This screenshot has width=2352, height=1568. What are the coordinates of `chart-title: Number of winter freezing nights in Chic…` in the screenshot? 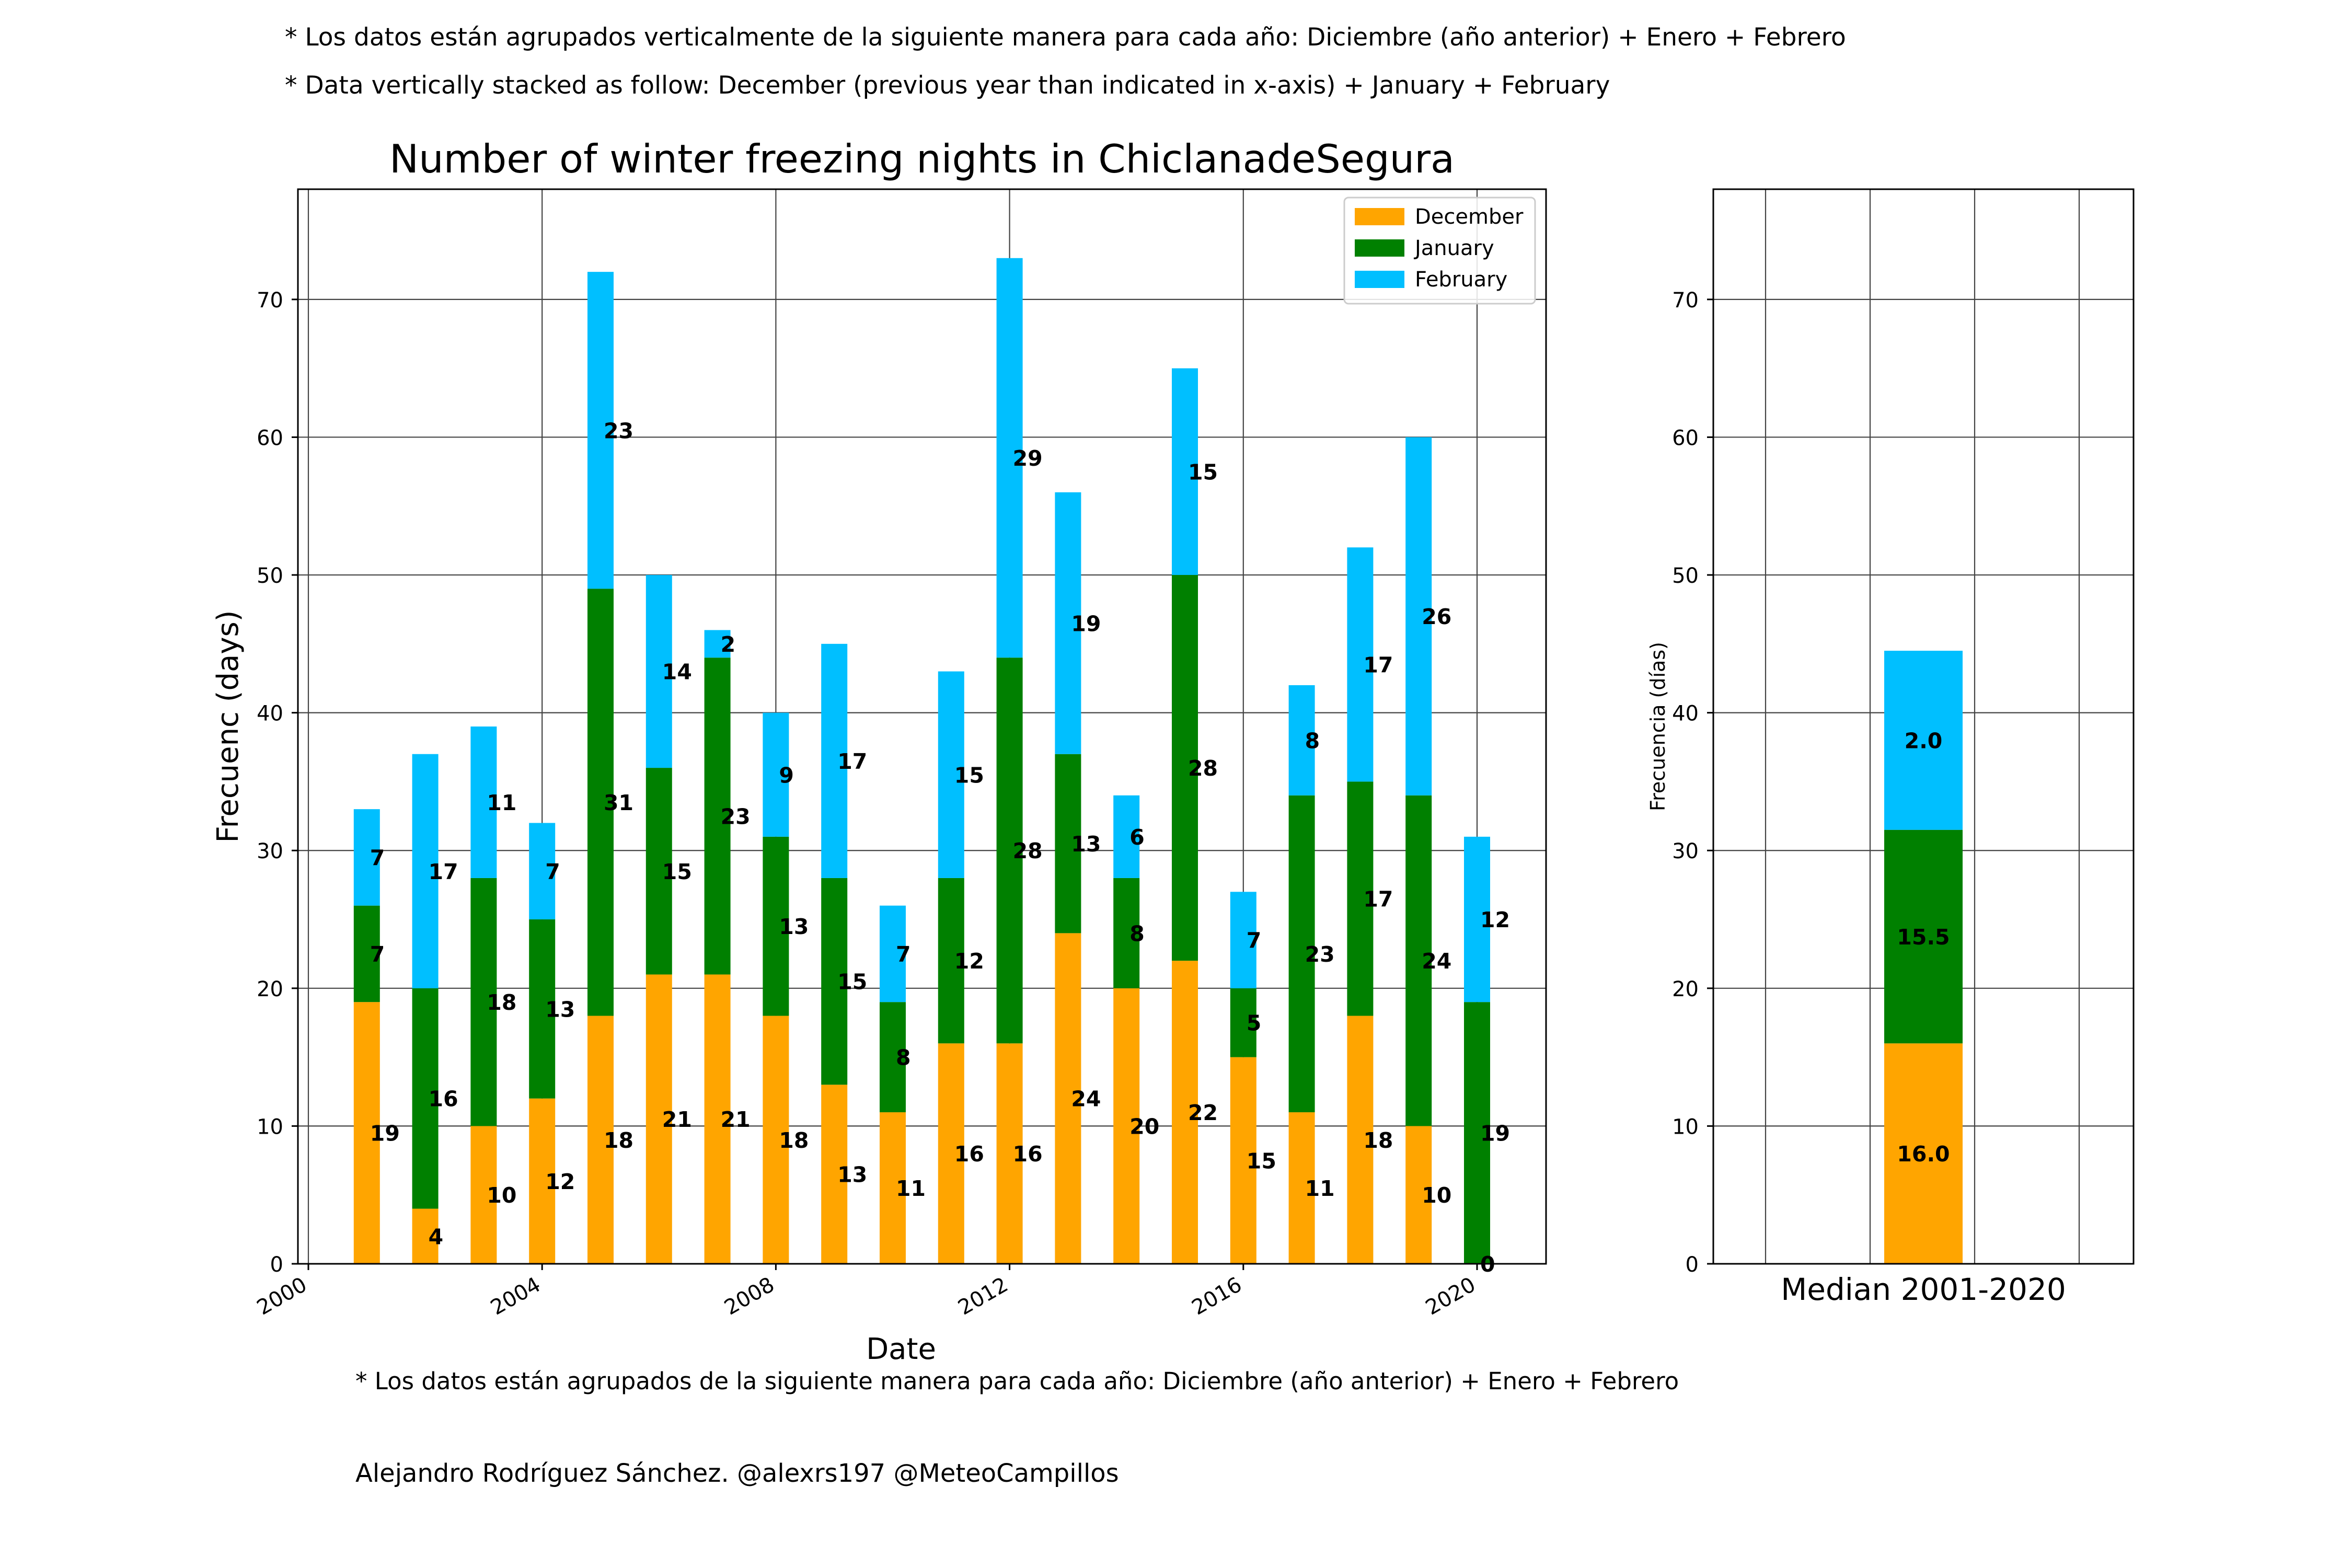 It's located at (922, 159).